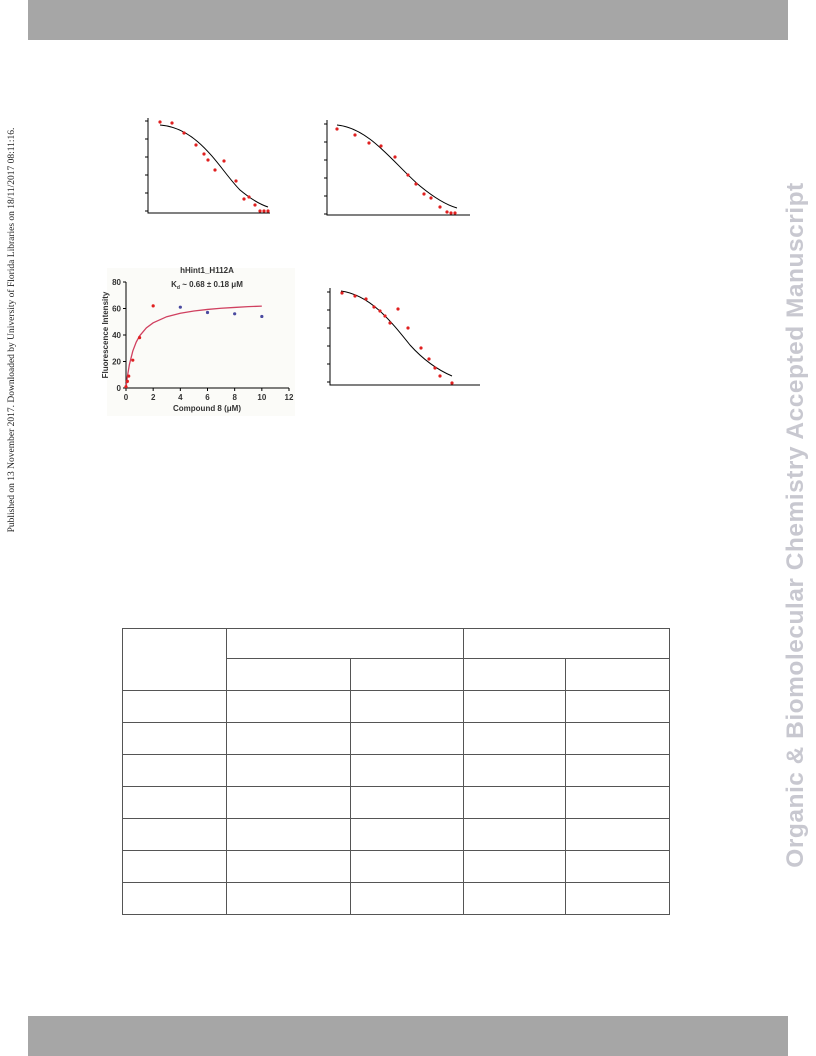 The width and height of the screenshot is (816, 1056). What do you see at coordinates (396, 171) in the screenshot?
I see `panel-b-points` at bounding box center [396, 171].